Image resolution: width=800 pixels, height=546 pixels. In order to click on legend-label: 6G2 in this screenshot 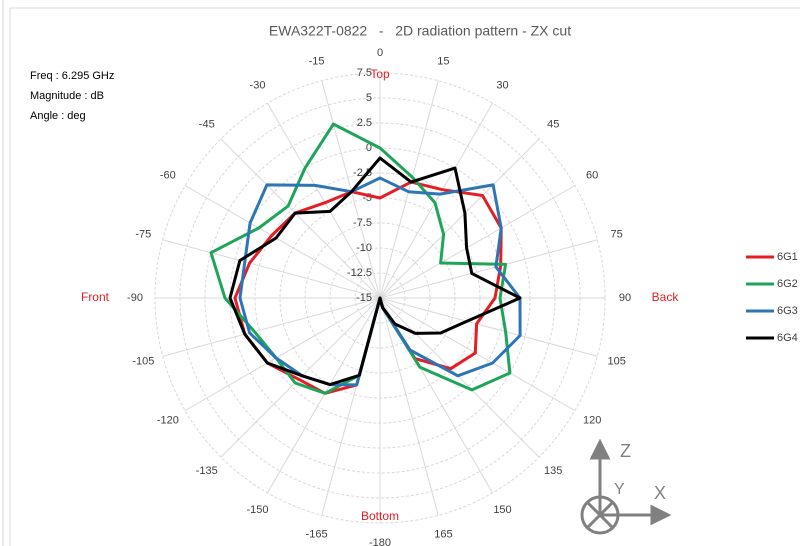, I will do `click(787, 284)`.